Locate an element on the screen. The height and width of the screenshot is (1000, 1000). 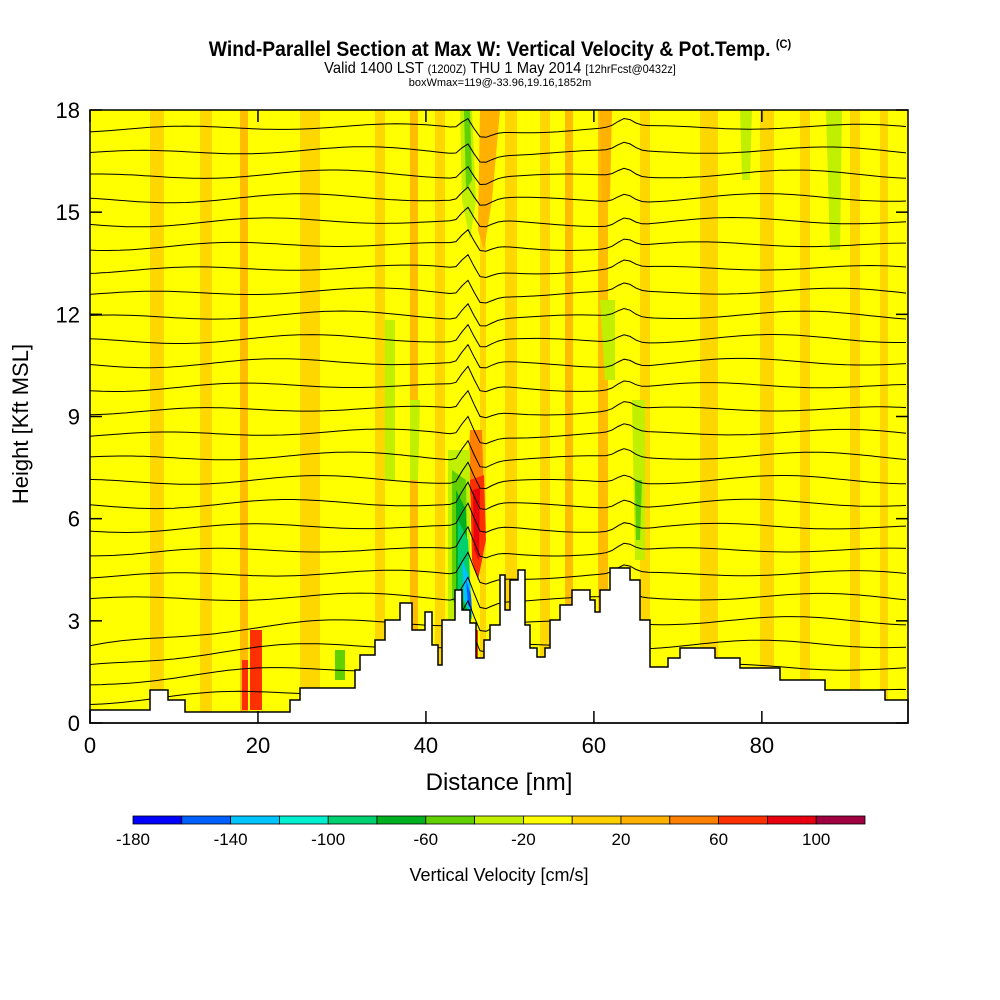
x-tick-label: 20 is located at coordinates (258, 745).